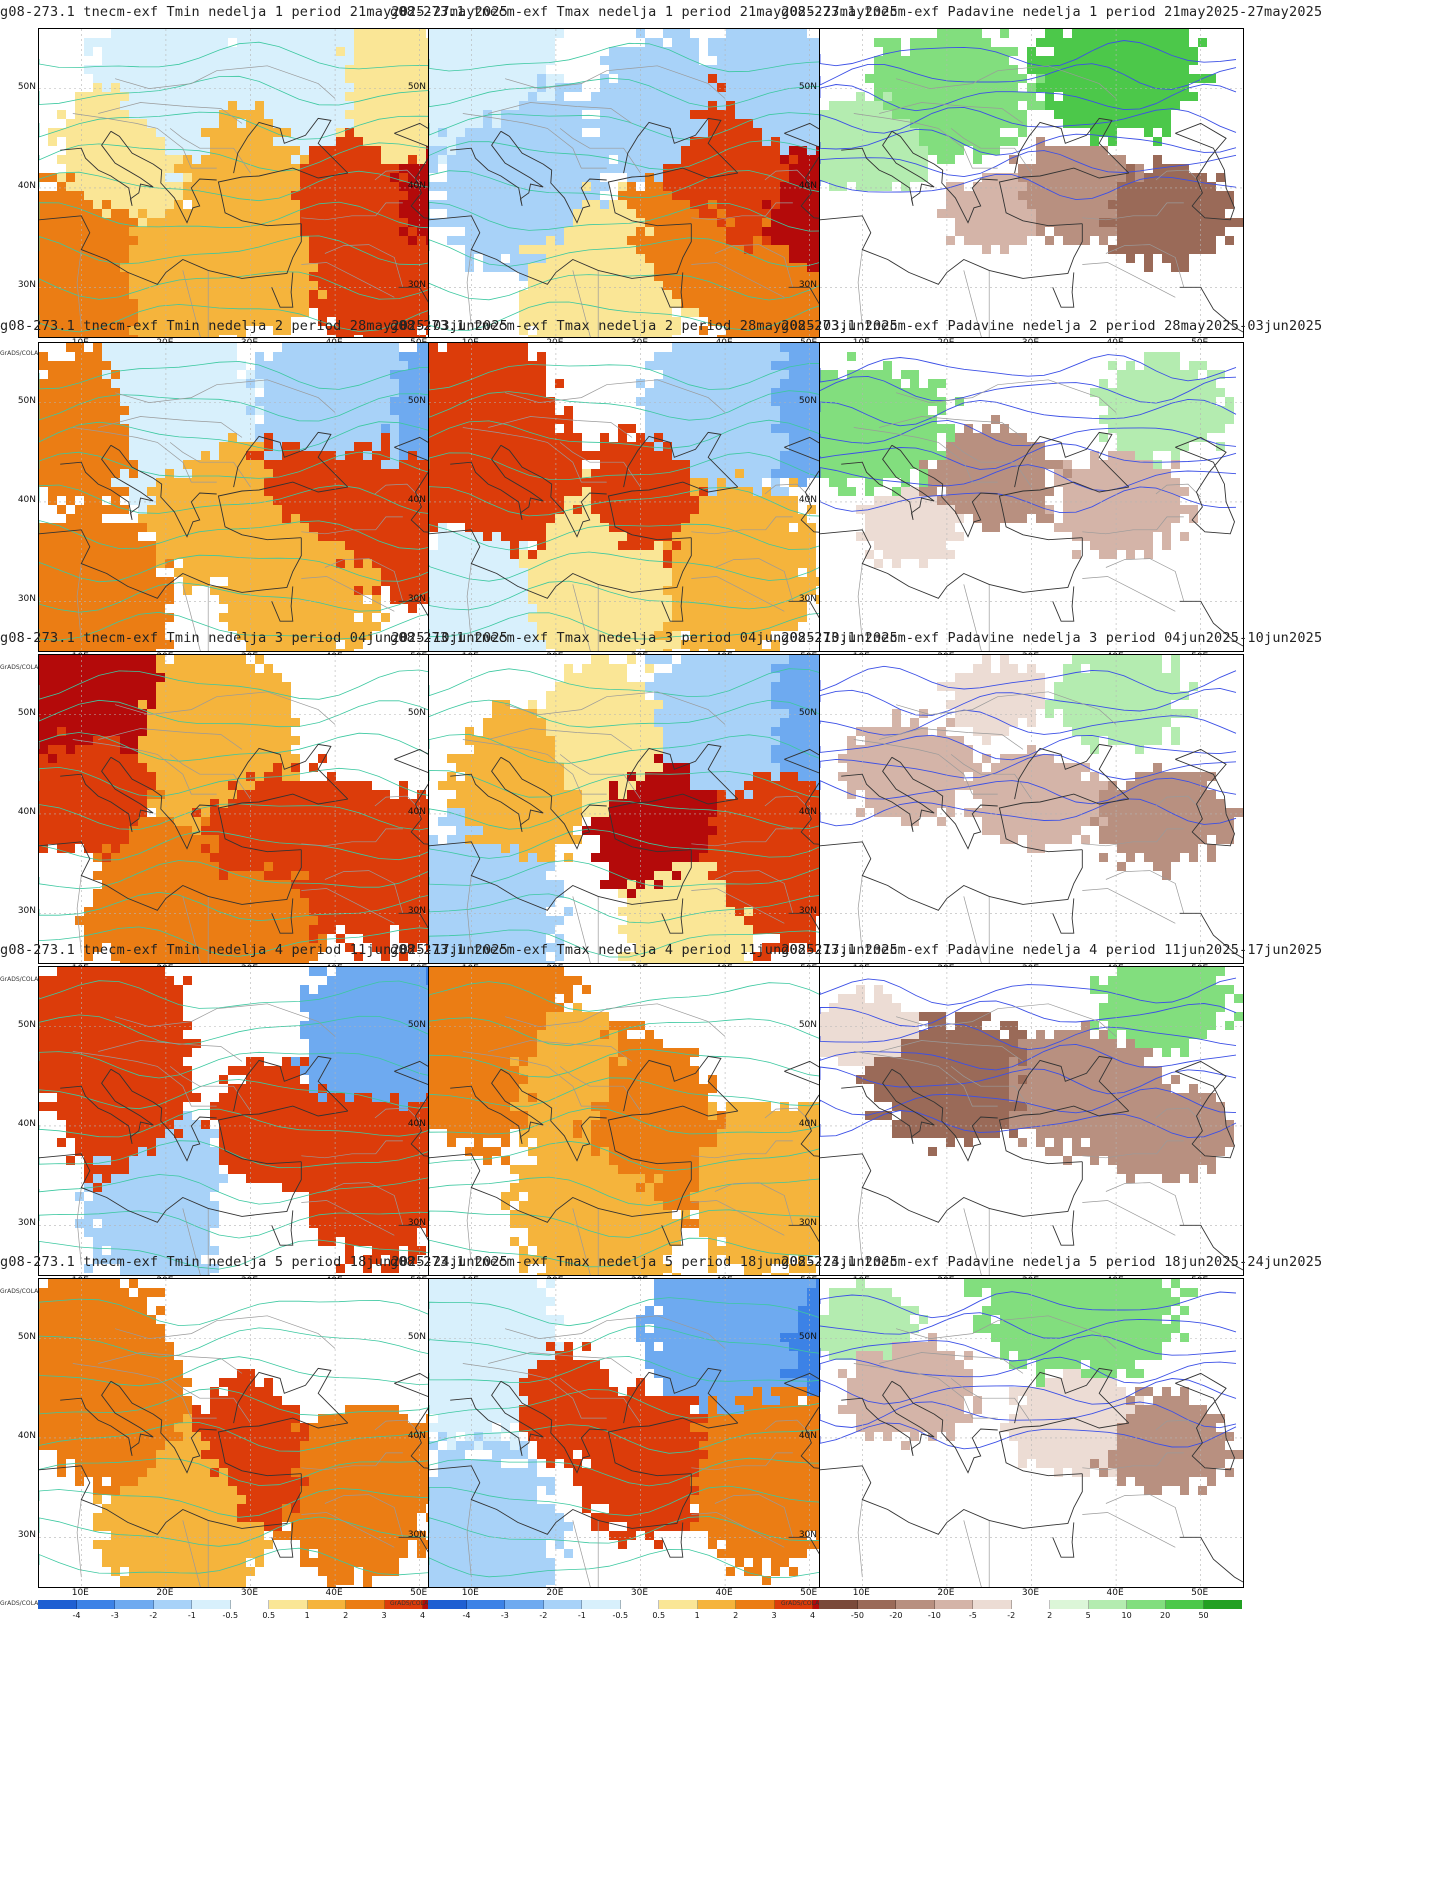 The width and height of the screenshot is (1433, 1895). I want to click on colorbar-tick-label: -10, so click(934, 1615).